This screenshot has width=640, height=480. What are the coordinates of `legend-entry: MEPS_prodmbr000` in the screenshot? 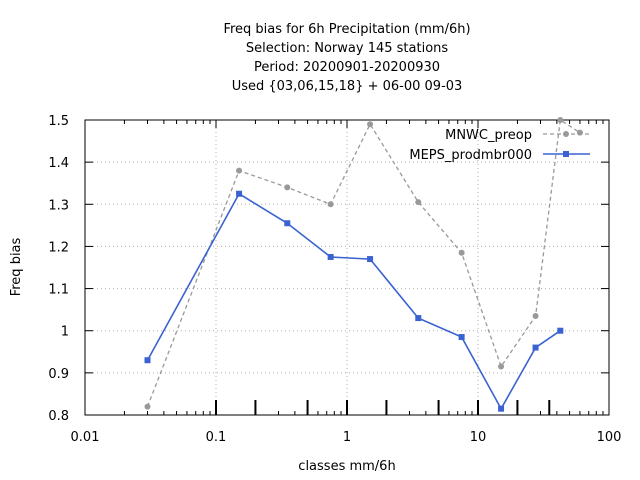 It's located at (499, 155).